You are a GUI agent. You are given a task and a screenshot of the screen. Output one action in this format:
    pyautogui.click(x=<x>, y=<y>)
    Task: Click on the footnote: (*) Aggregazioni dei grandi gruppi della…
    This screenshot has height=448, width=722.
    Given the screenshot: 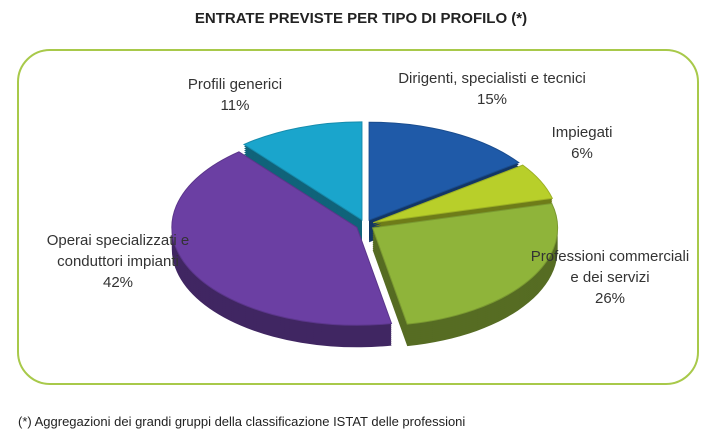 What is the action you would take?
    pyautogui.click(x=242, y=421)
    